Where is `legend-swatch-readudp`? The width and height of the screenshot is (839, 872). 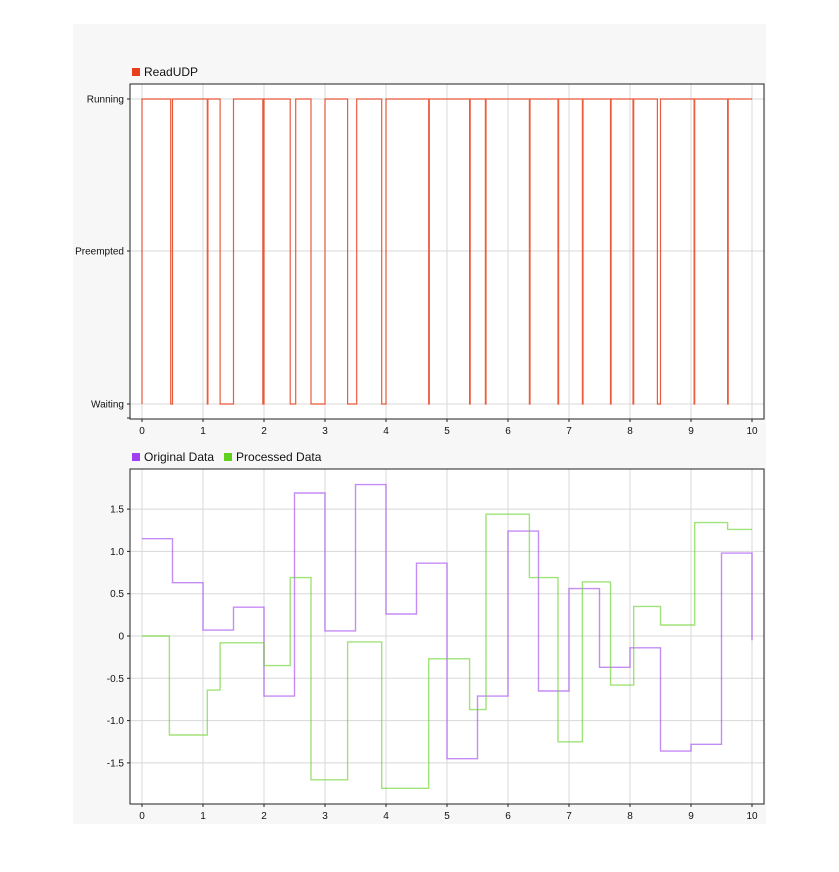 legend-swatch-readudp is located at coordinates (136, 72).